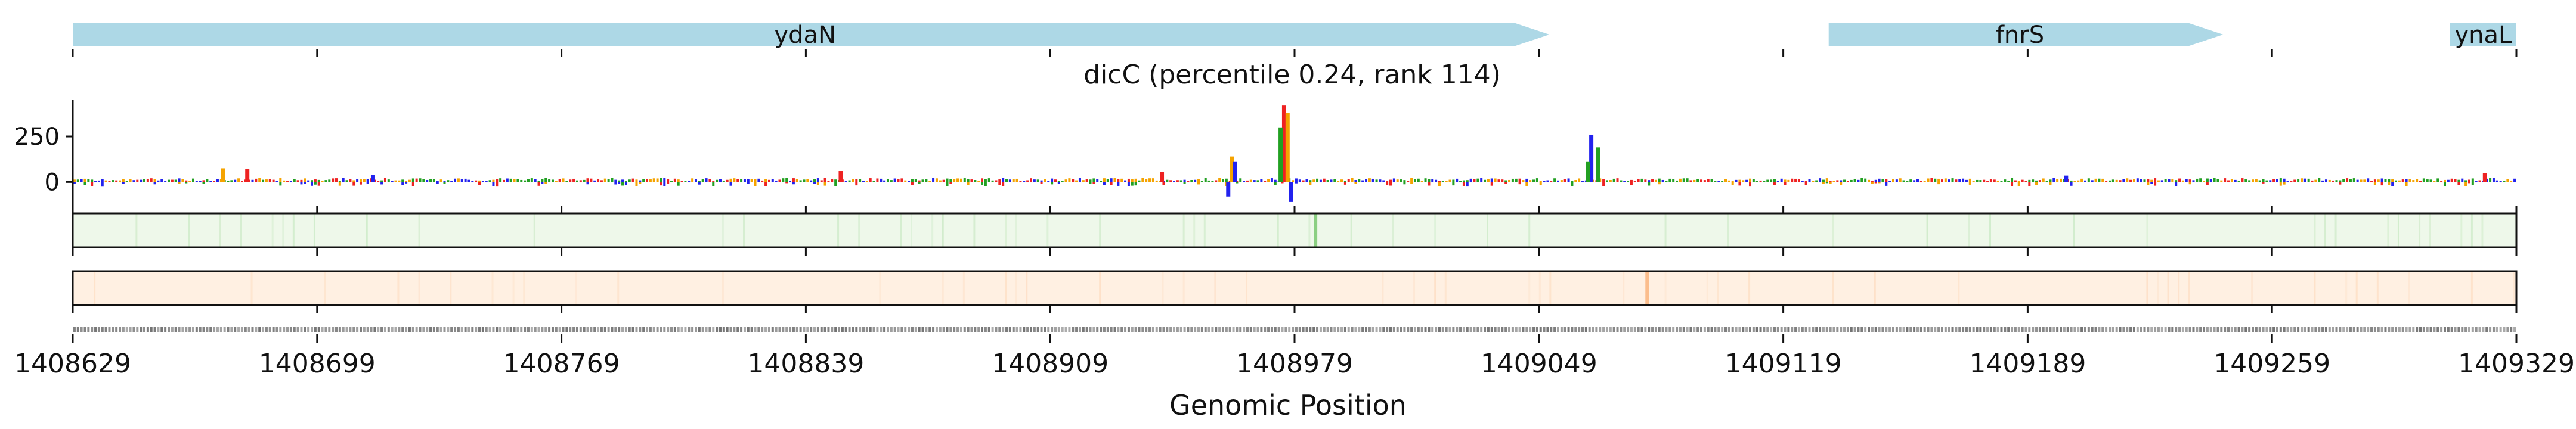  I want to click on x-axis-tick-label: 1409259, so click(2271, 364).